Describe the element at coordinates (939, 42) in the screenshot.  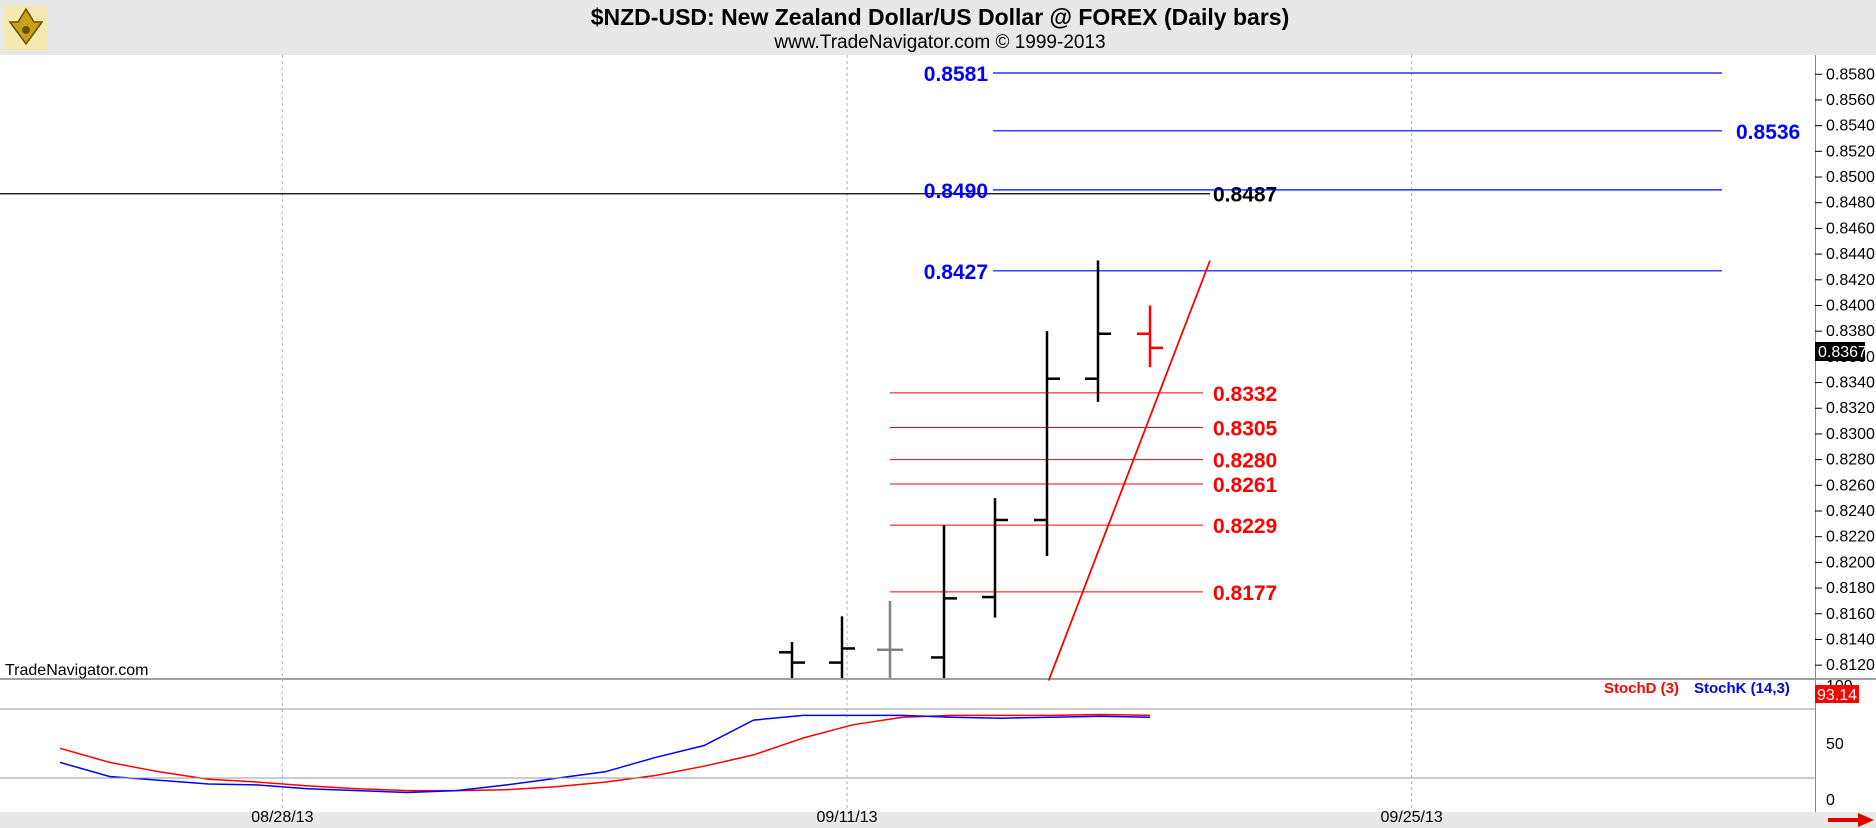
I see `chart-subtitle: www.TradeNavigator.com © 1999-2013` at that location.